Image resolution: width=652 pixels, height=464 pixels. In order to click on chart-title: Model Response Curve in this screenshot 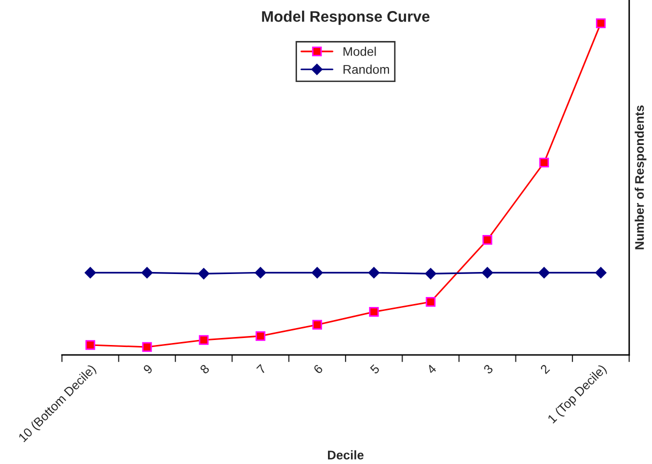, I will do `click(346, 17)`.